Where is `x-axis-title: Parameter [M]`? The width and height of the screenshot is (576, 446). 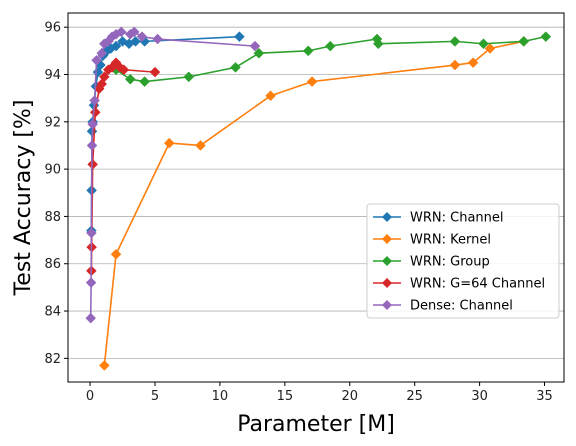 x-axis-title: Parameter [M] is located at coordinates (316, 424).